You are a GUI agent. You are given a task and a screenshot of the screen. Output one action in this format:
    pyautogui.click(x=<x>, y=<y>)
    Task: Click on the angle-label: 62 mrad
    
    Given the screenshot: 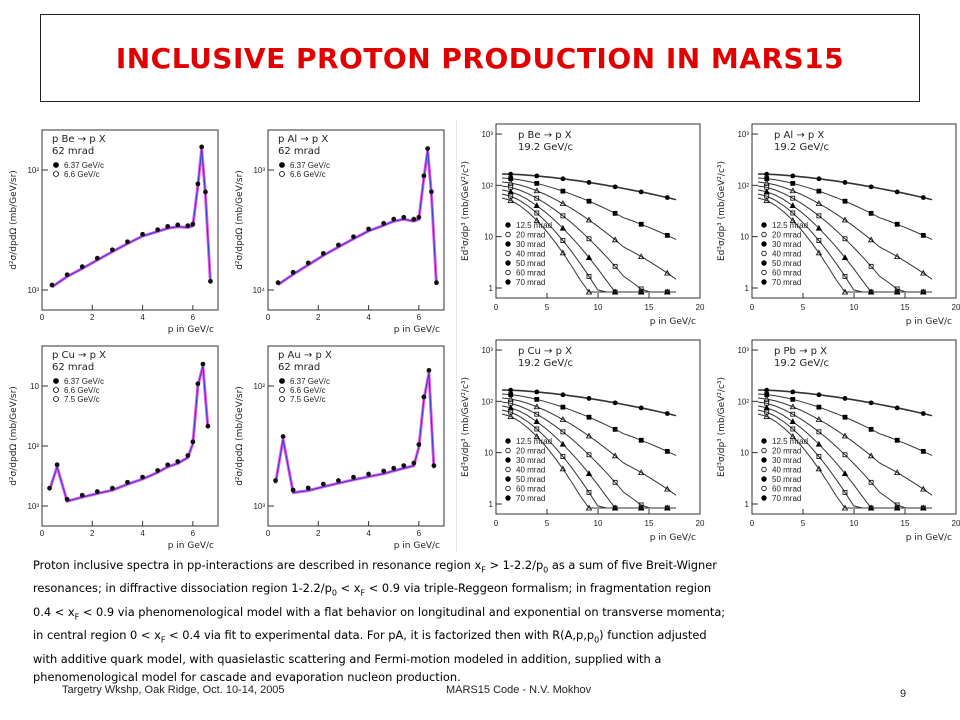 What is the action you would take?
    pyautogui.click(x=73, y=151)
    